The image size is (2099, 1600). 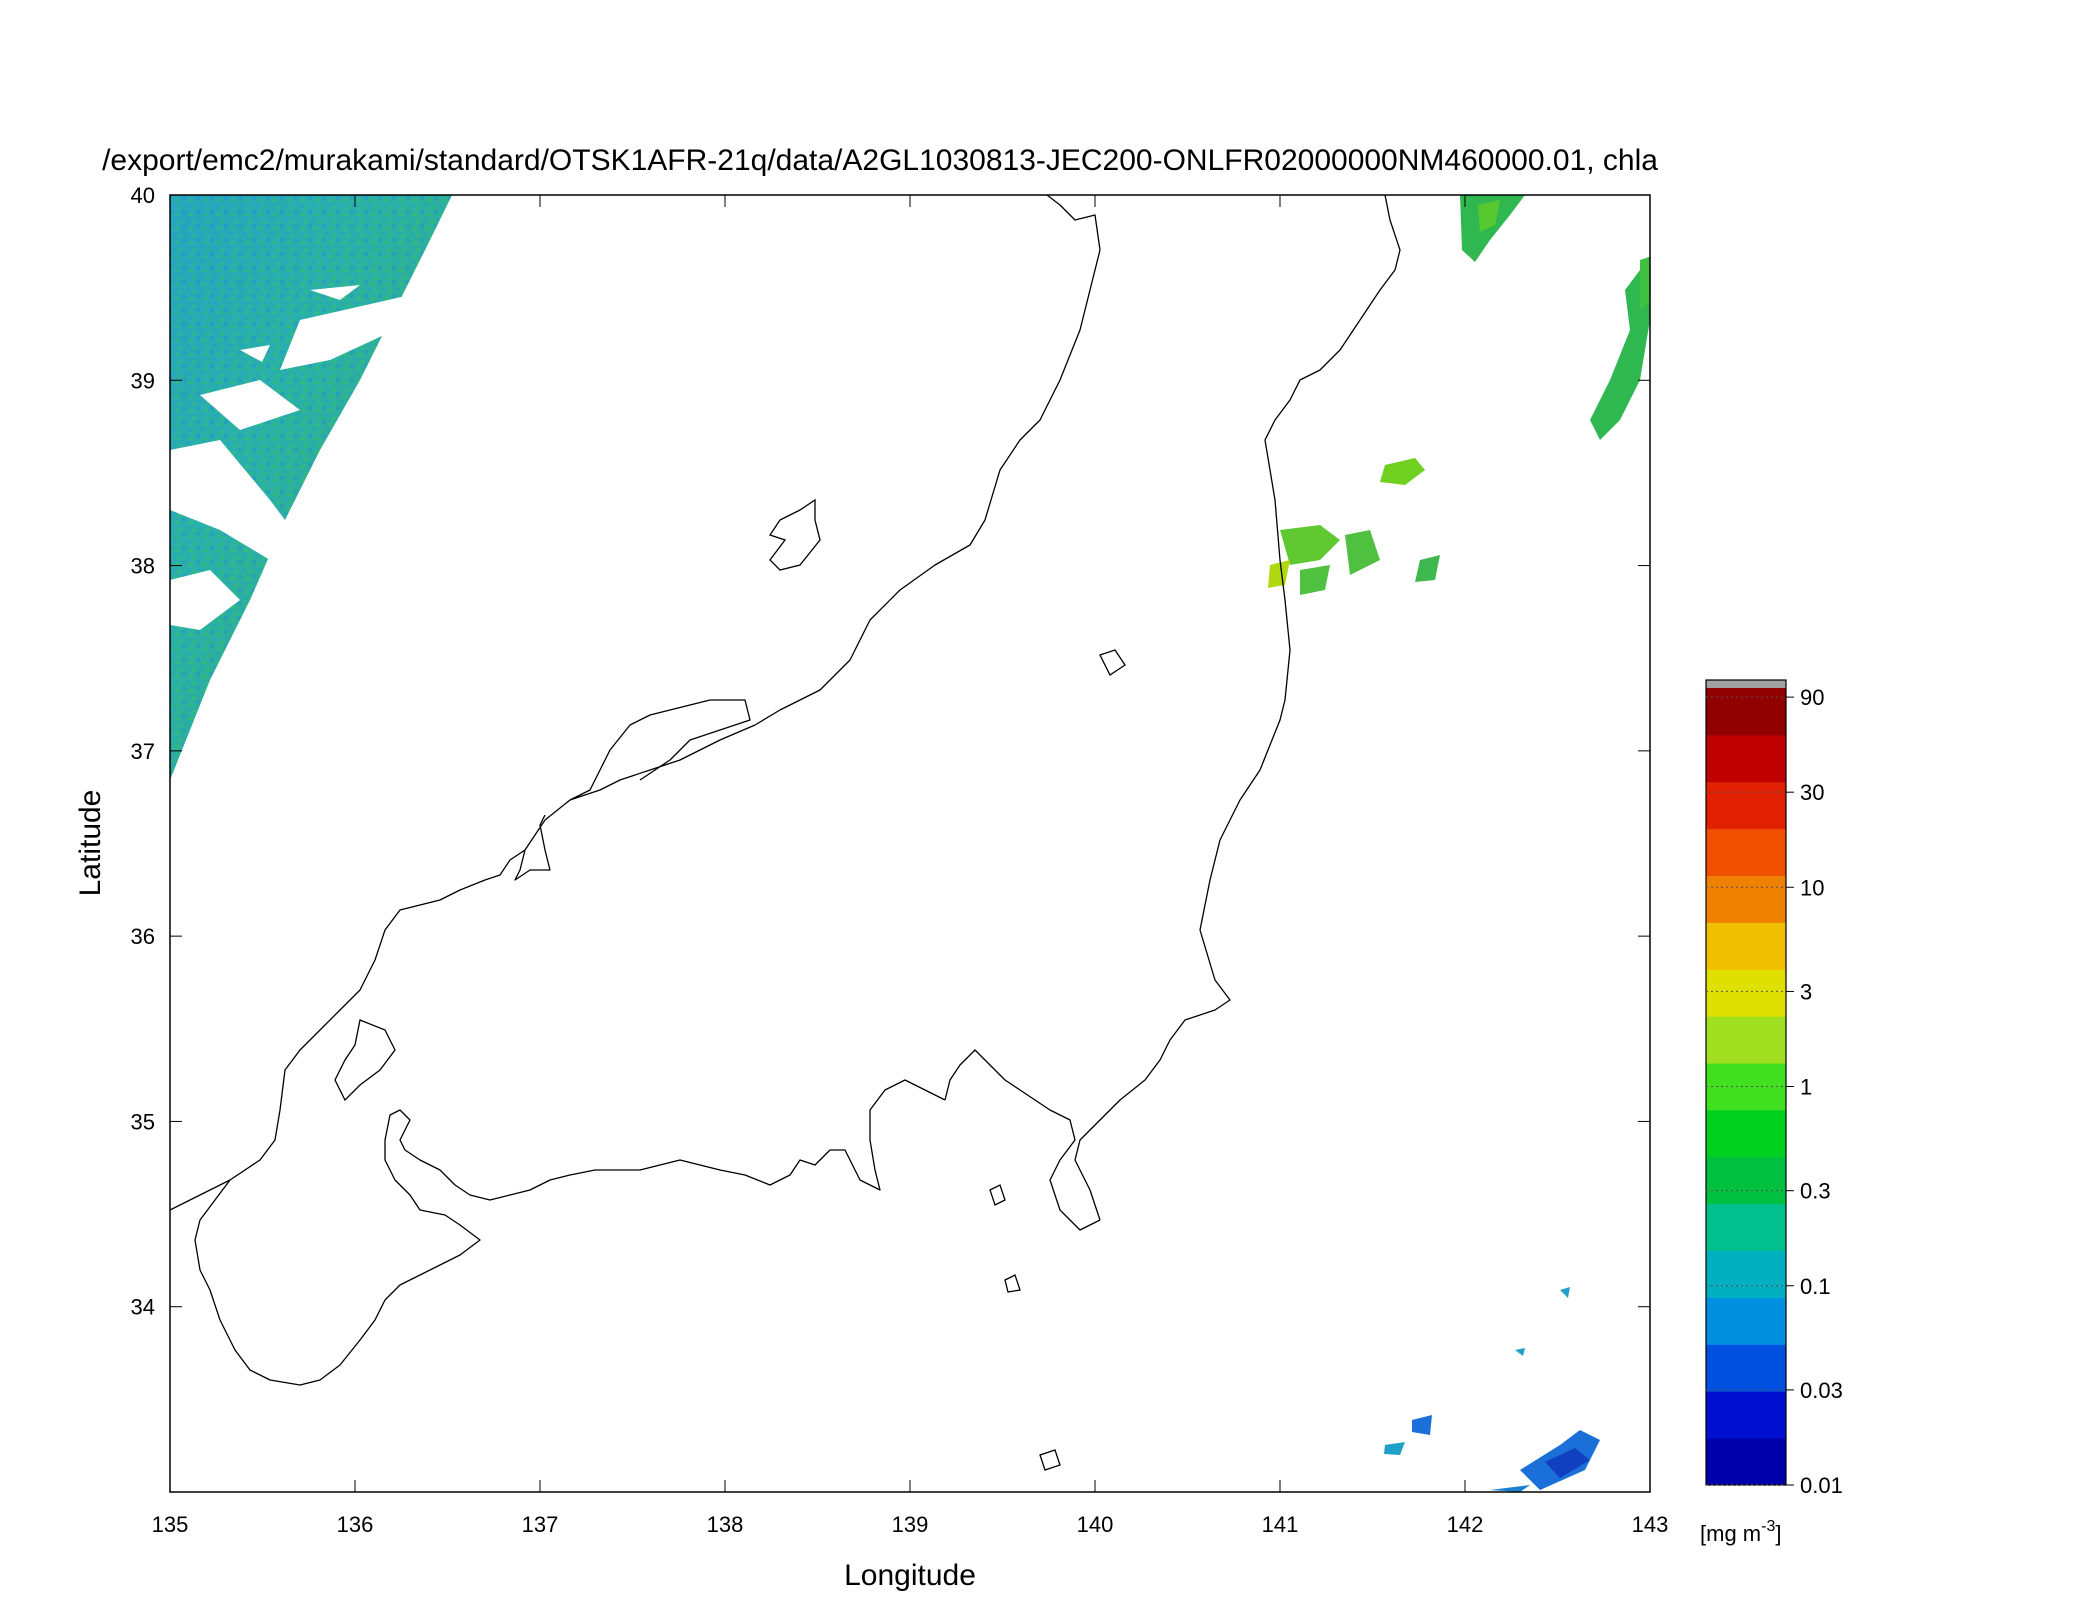 I want to click on coast-tokyo-bay, so click(x=1022, y=1140).